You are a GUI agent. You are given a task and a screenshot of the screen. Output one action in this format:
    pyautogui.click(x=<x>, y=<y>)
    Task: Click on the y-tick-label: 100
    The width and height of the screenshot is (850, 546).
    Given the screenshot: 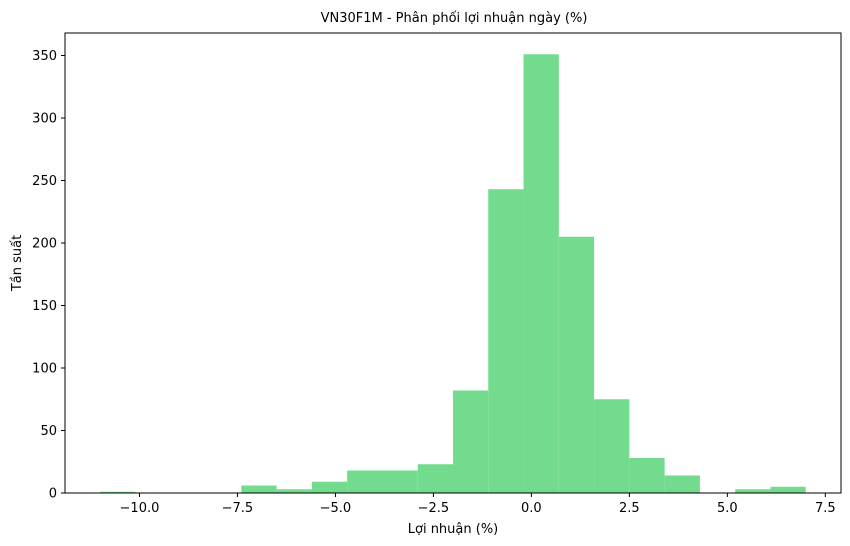 What is the action you would take?
    pyautogui.click(x=44, y=369)
    